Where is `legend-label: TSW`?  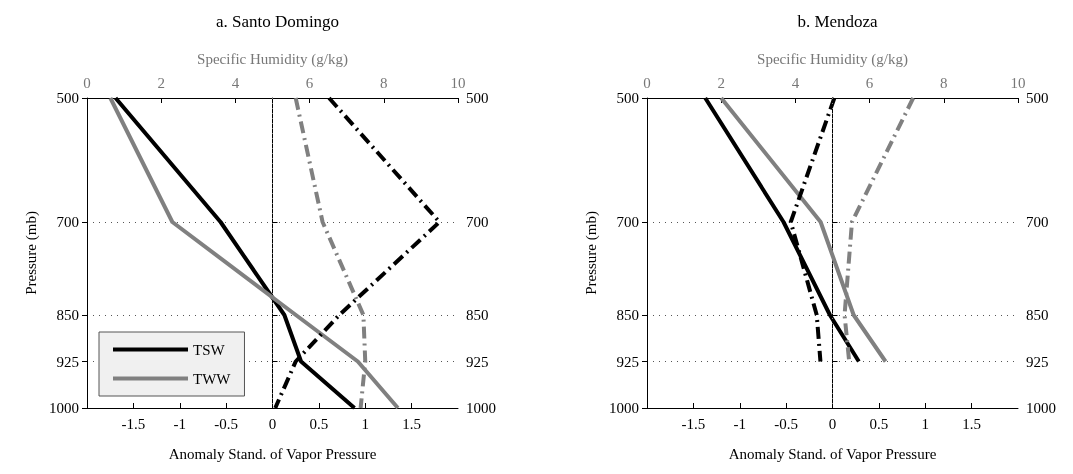 legend-label: TSW is located at coordinates (209, 349).